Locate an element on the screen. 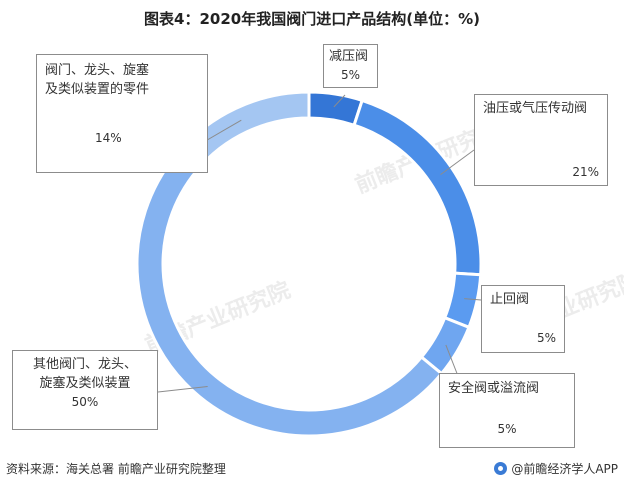 The width and height of the screenshot is (624, 489). slice-label: 阀门、龙头、旋塞 及类似装置的零件 is located at coordinates (97, 80).